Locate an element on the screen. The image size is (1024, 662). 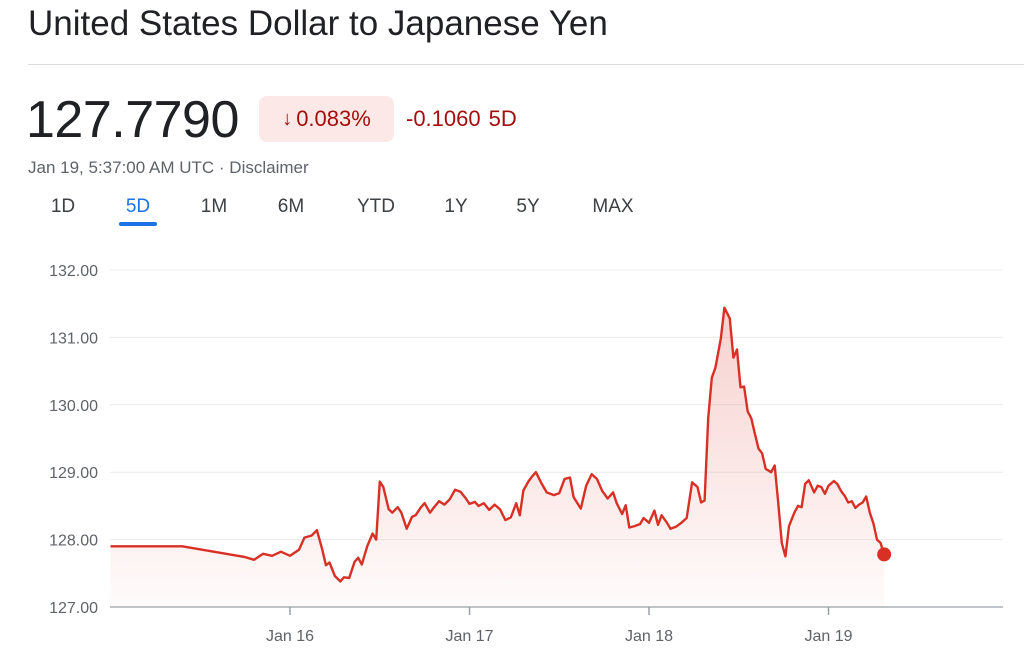
absolute-change: -0.1060 5D is located at coordinates (461, 119).